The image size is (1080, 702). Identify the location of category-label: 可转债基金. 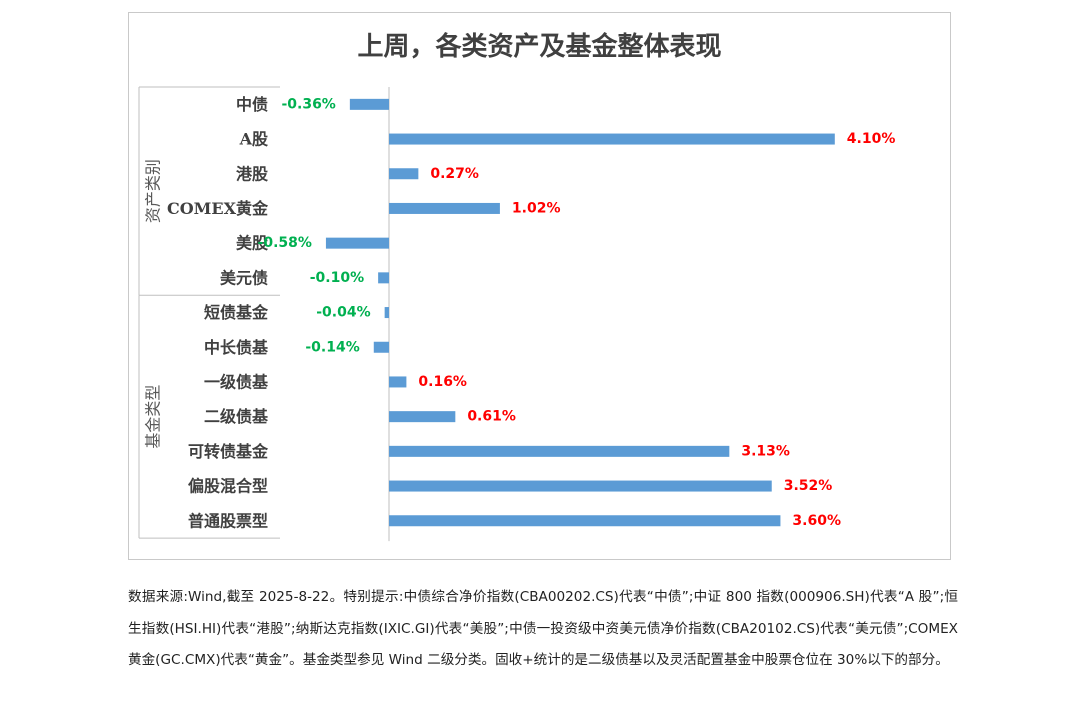
(228, 451).